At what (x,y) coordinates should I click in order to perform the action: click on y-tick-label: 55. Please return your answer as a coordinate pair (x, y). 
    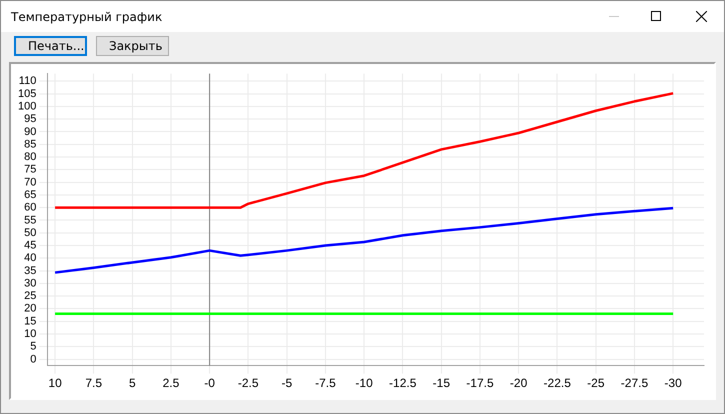
    Looking at the image, I should click on (30, 220).